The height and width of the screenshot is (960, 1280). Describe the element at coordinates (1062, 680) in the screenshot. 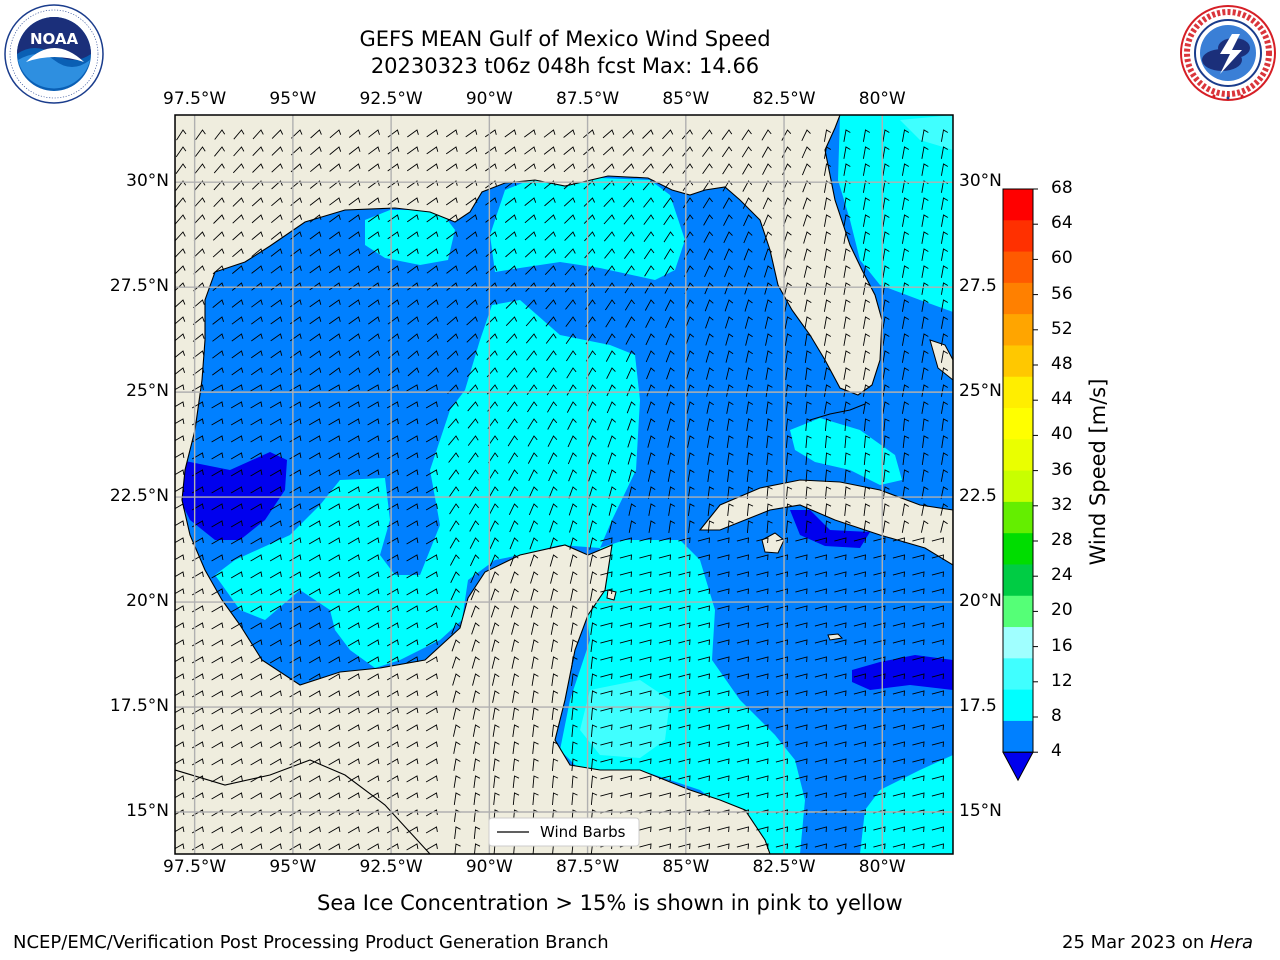

I see `colorbar-tick-label: 12` at that location.